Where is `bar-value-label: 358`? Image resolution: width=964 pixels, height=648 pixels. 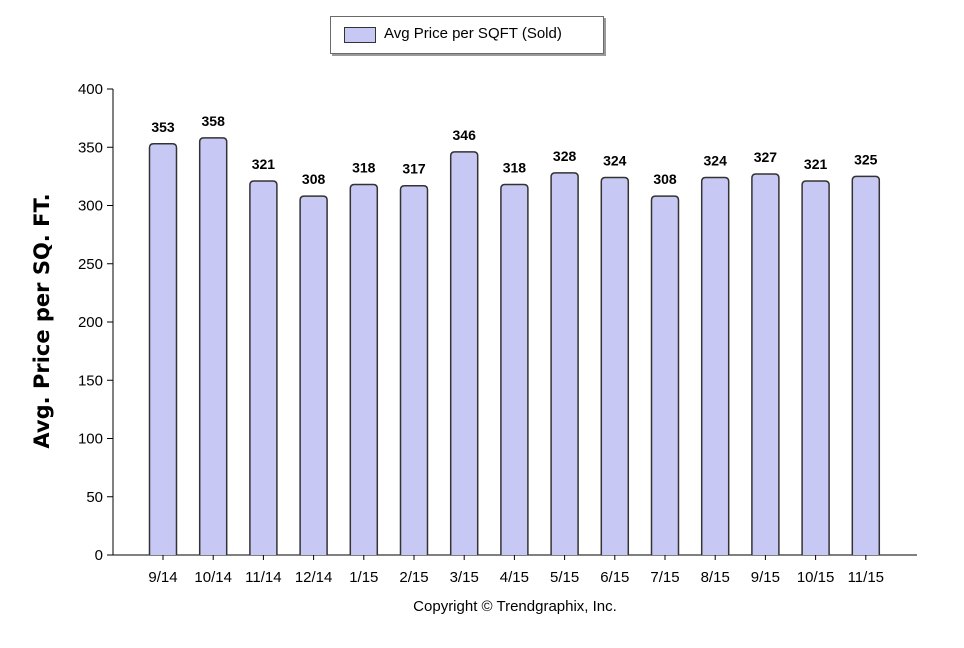 bar-value-label: 358 is located at coordinates (214, 121).